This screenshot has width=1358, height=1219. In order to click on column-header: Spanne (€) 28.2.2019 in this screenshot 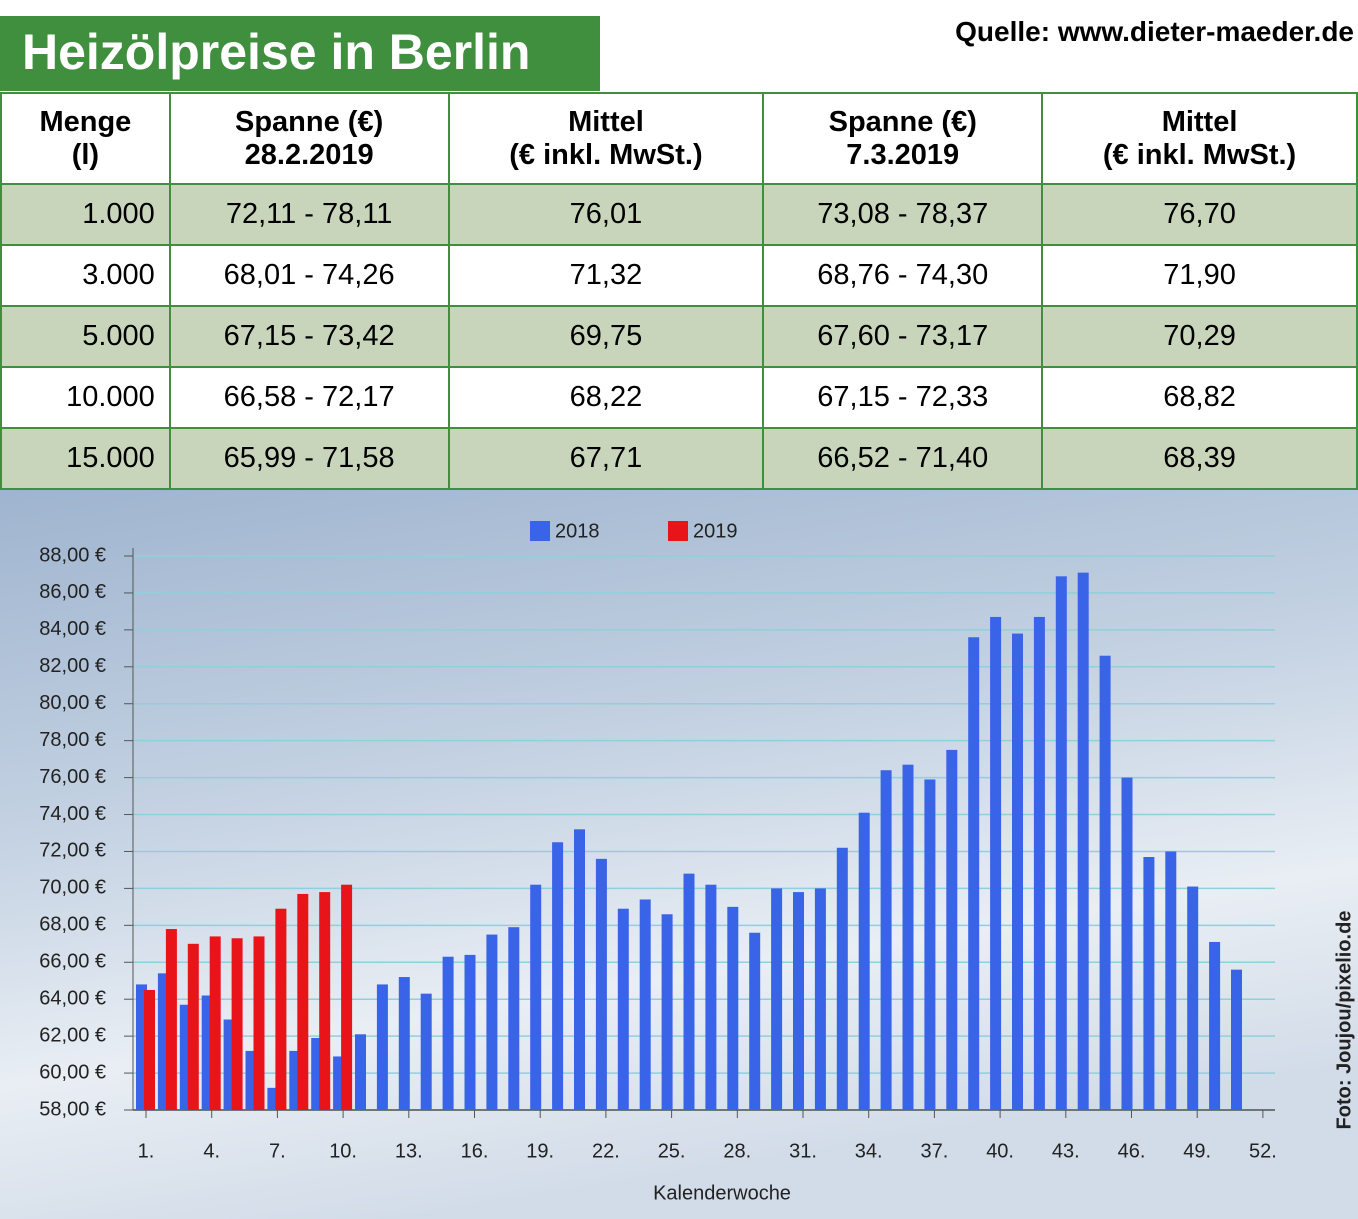, I will do `click(309, 138)`.